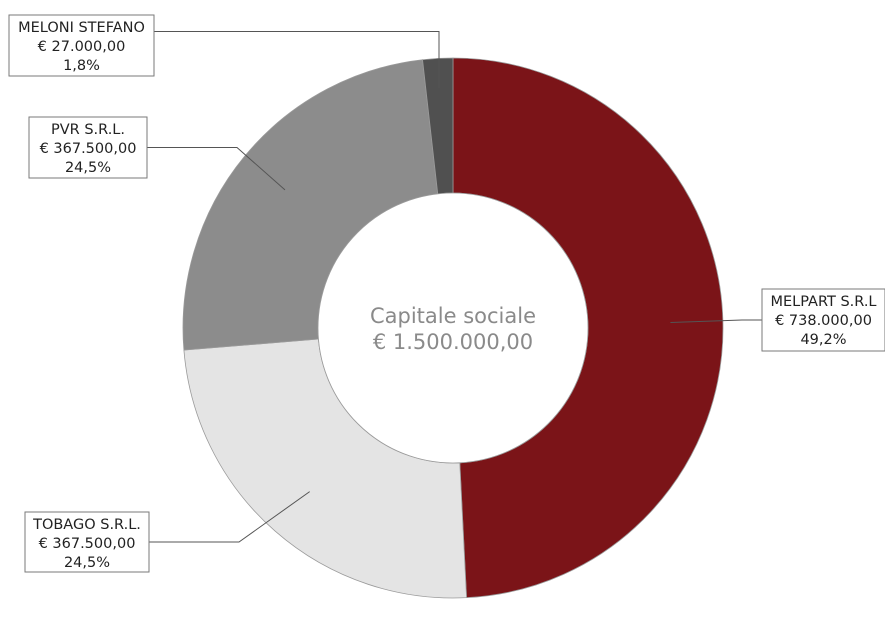 This screenshot has width=885, height=621. What do you see at coordinates (81, 66) in the screenshot?
I see `label-percent: 1,8%` at bounding box center [81, 66].